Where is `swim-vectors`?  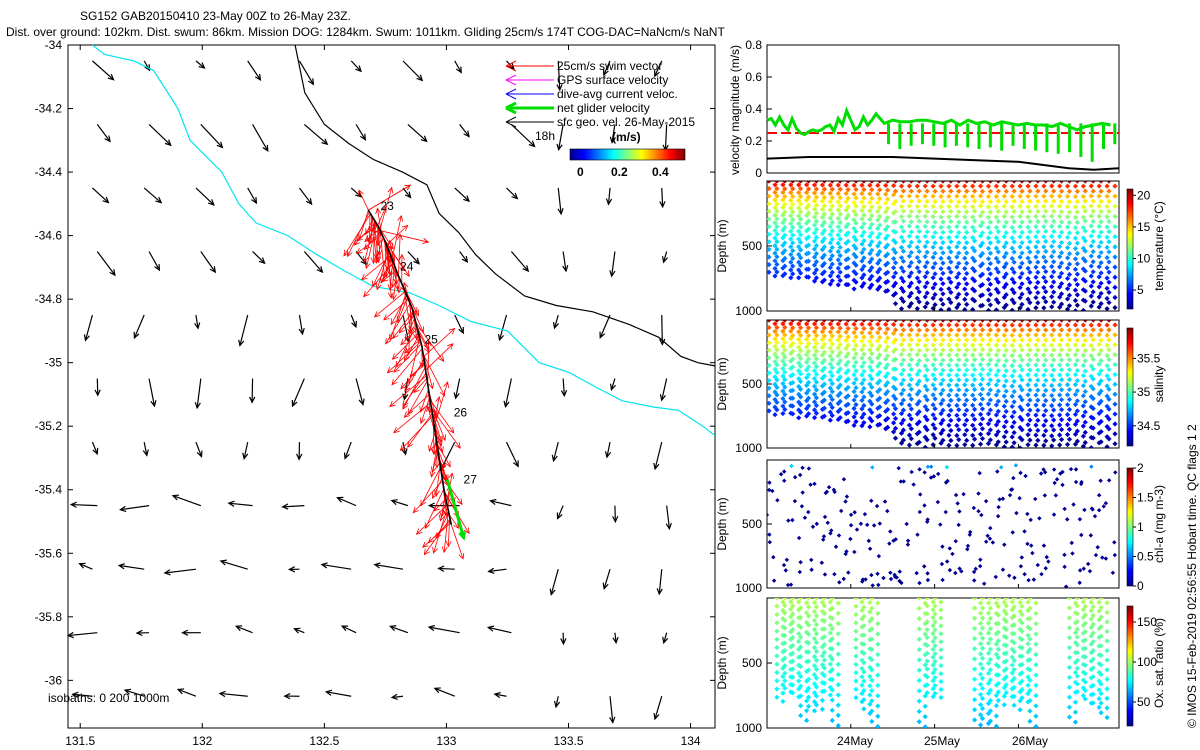 swim-vectors is located at coordinates (406, 372).